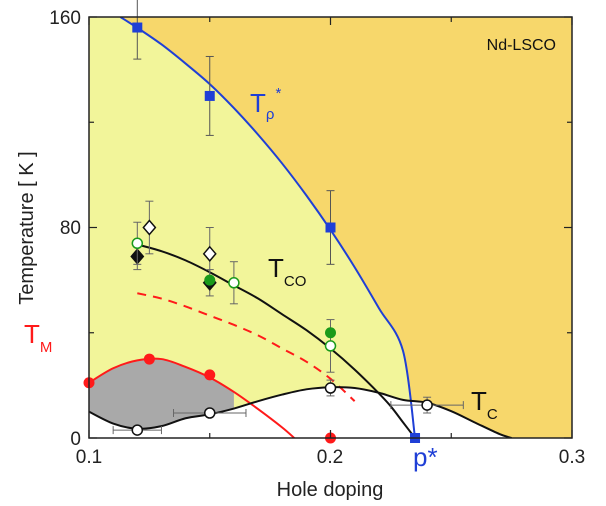 This screenshot has width=606, height=506. What do you see at coordinates (330, 457) in the screenshot?
I see `x-tick-label-0.2: 0.2` at bounding box center [330, 457].